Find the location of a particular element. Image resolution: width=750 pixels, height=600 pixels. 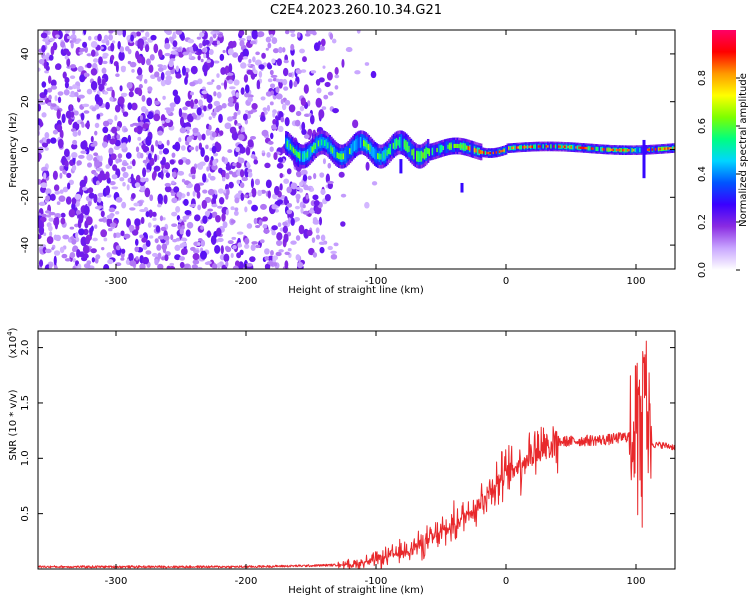

snr-scale-multiplier: (x104) is located at coordinates (12, 342).